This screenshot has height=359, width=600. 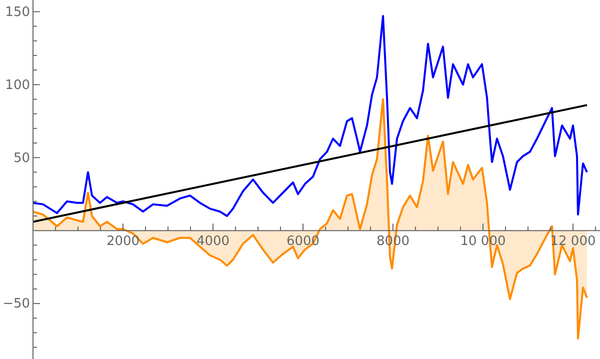 What do you see at coordinates (17, 12) in the screenshot?
I see `y-tick-label: 150` at bounding box center [17, 12].